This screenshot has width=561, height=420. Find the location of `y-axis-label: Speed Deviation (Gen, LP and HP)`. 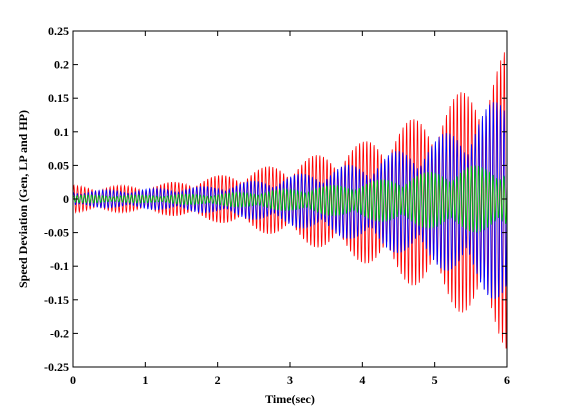

y-axis-label: Speed Deviation (Gen, LP and HP) is located at coordinates (23, 199).